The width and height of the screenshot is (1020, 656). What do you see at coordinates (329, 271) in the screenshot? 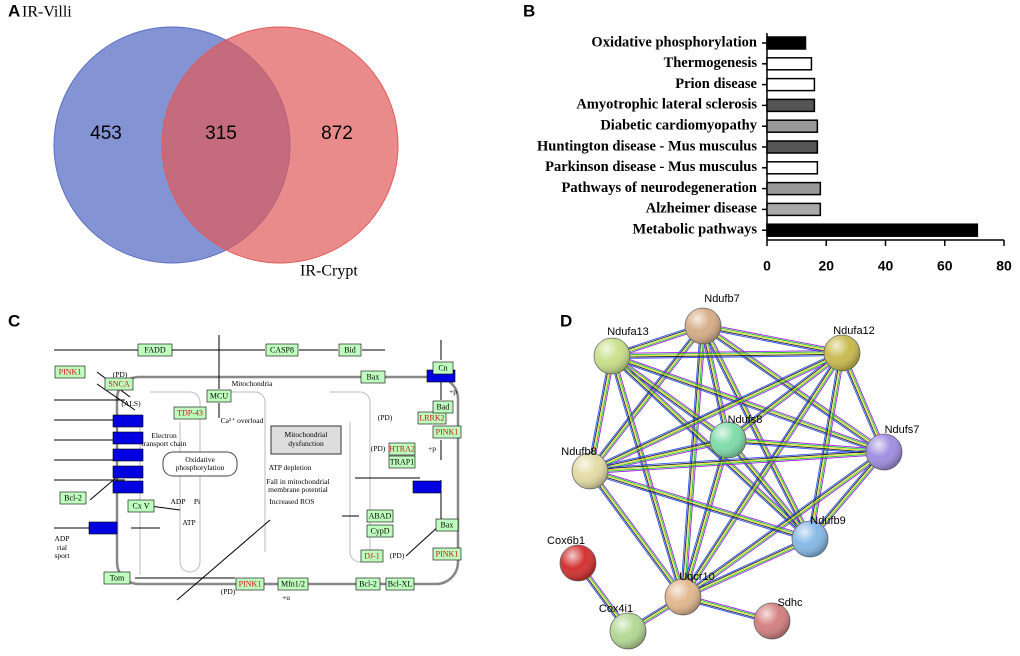
I see `set-label: IR-Crypt` at bounding box center [329, 271].